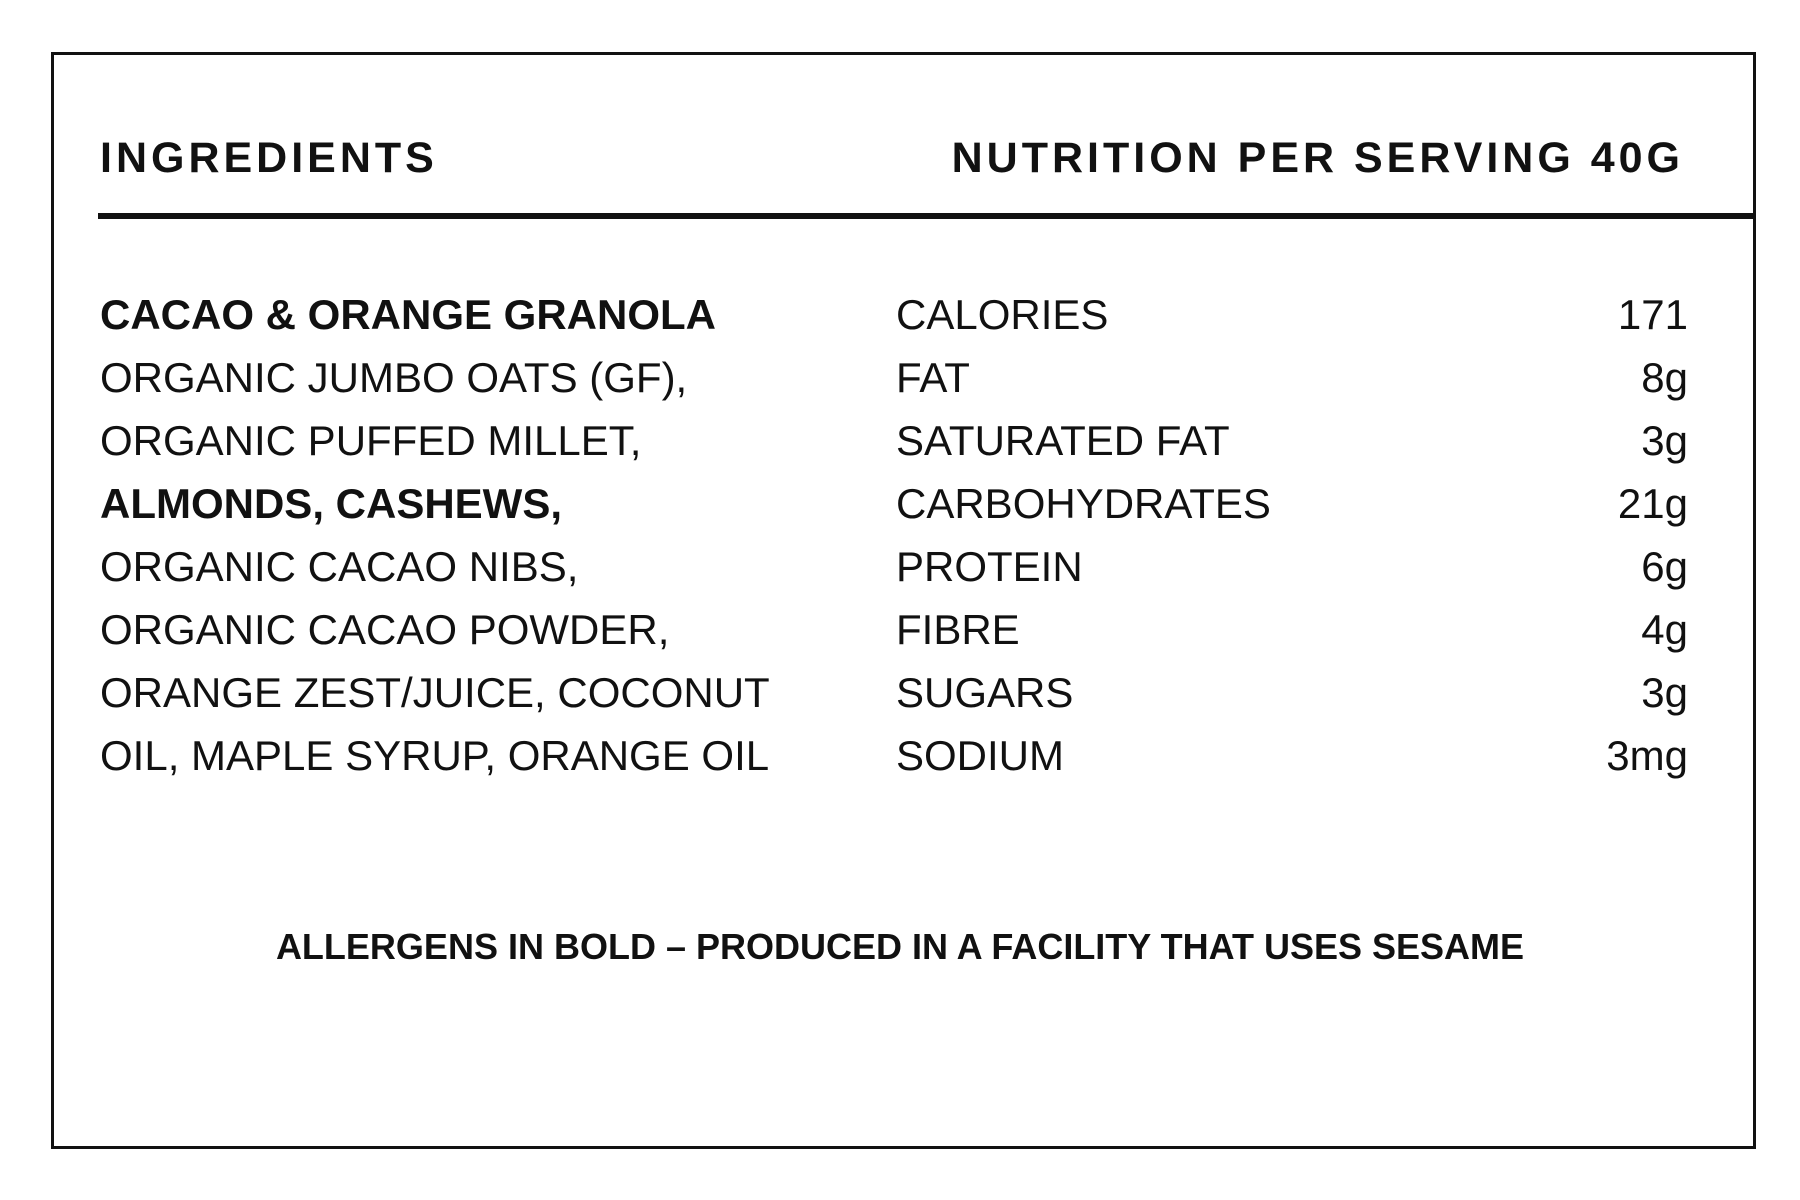 The width and height of the screenshot is (1800, 1200). Describe the element at coordinates (1292, 377) in the screenshot. I see `nutrition-row: FAT 8g` at that location.